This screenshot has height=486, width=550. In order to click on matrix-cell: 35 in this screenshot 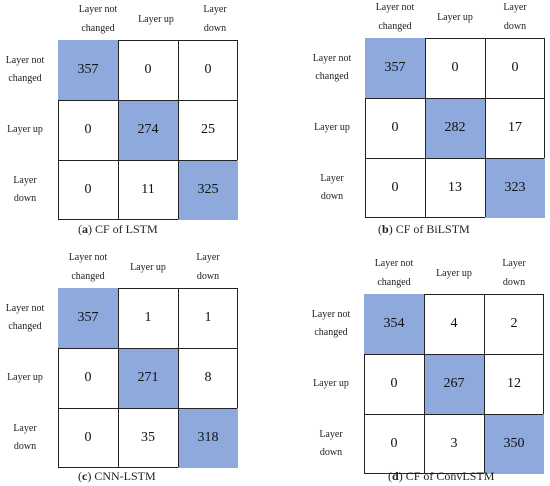, I will do `click(148, 437)`.